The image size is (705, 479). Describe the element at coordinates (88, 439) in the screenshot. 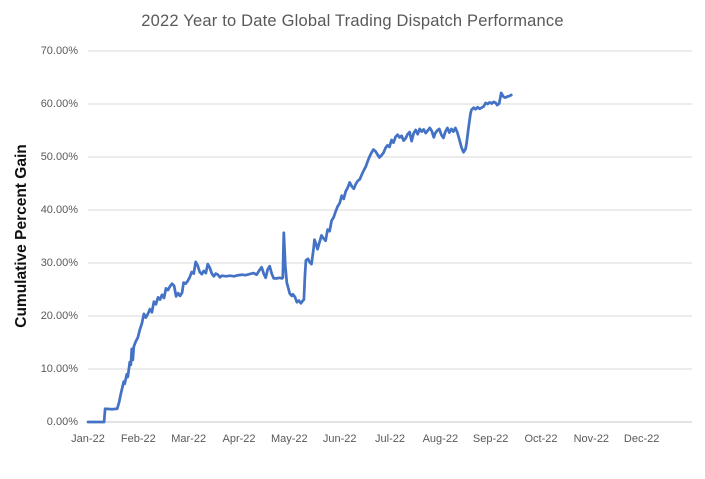

I see `x-tick-label: Jan-22` at that location.